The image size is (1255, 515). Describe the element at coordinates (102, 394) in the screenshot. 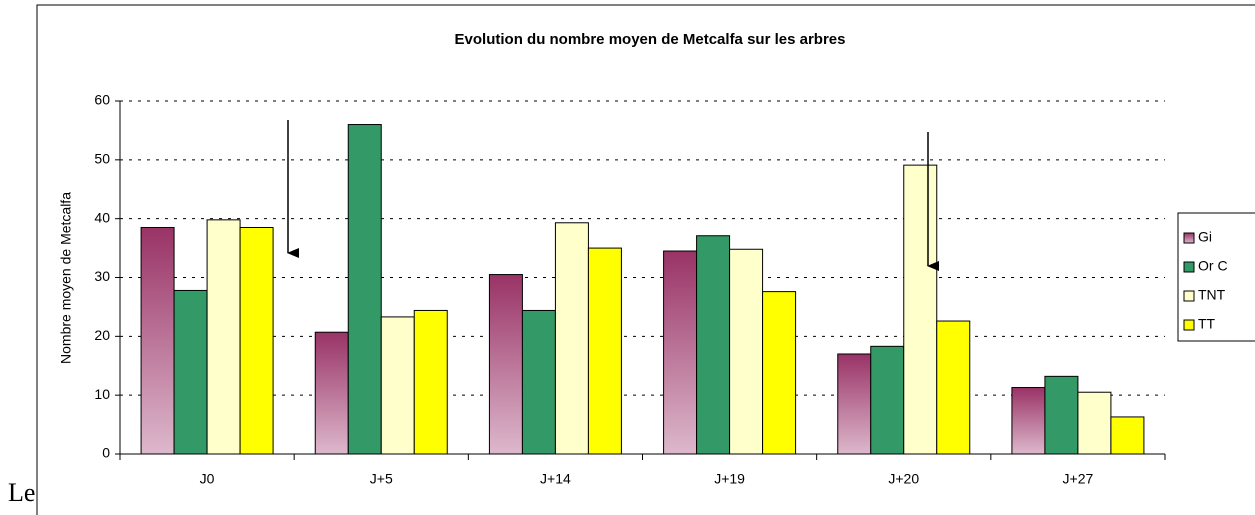

I see `y-tick-label: 10` at that location.